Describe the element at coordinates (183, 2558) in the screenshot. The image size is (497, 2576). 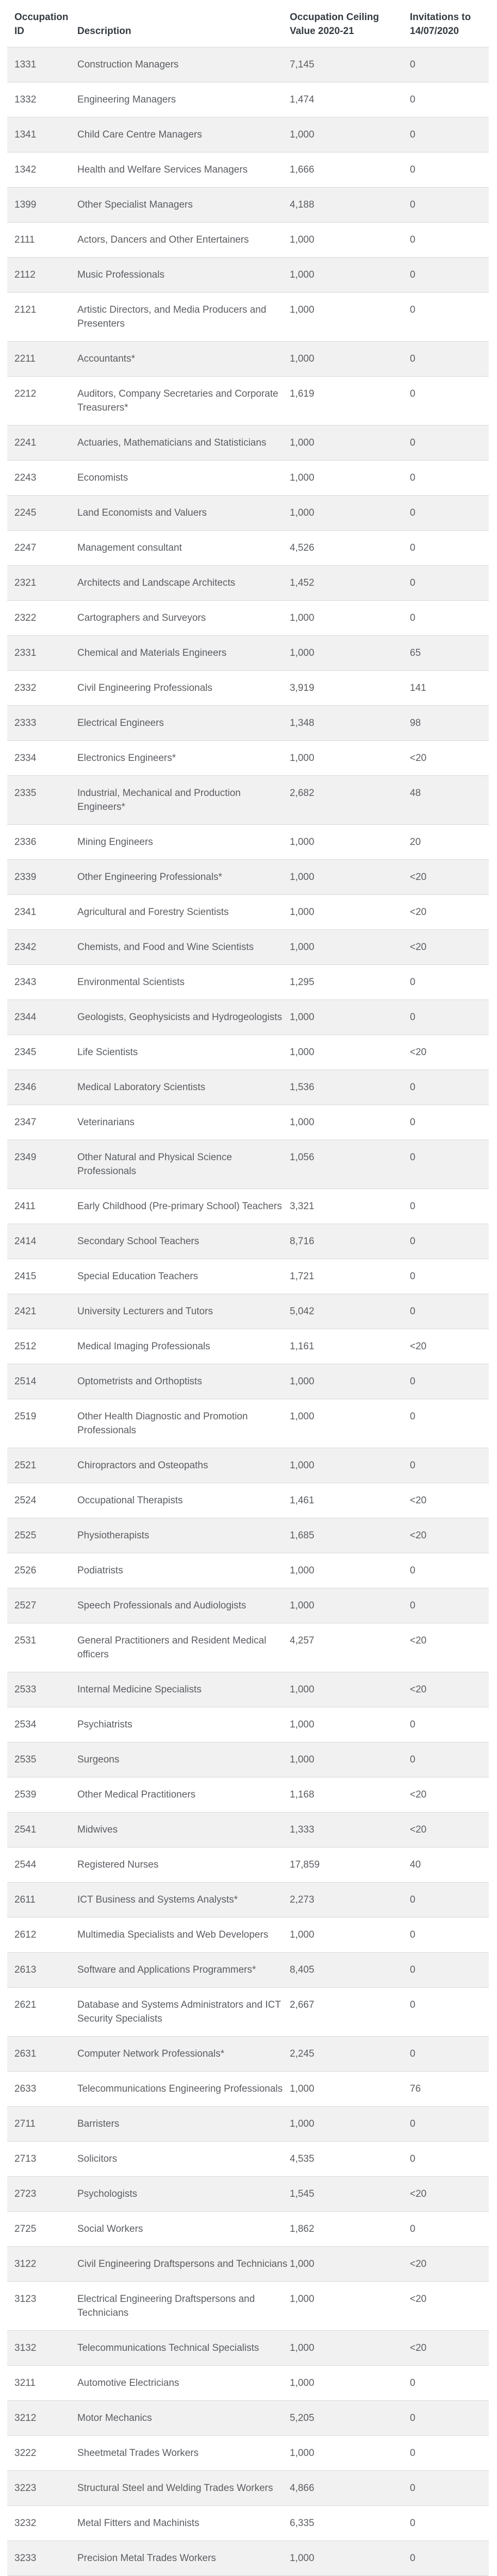
I see `cell-description: Precision Metal Trades Workers` at that location.